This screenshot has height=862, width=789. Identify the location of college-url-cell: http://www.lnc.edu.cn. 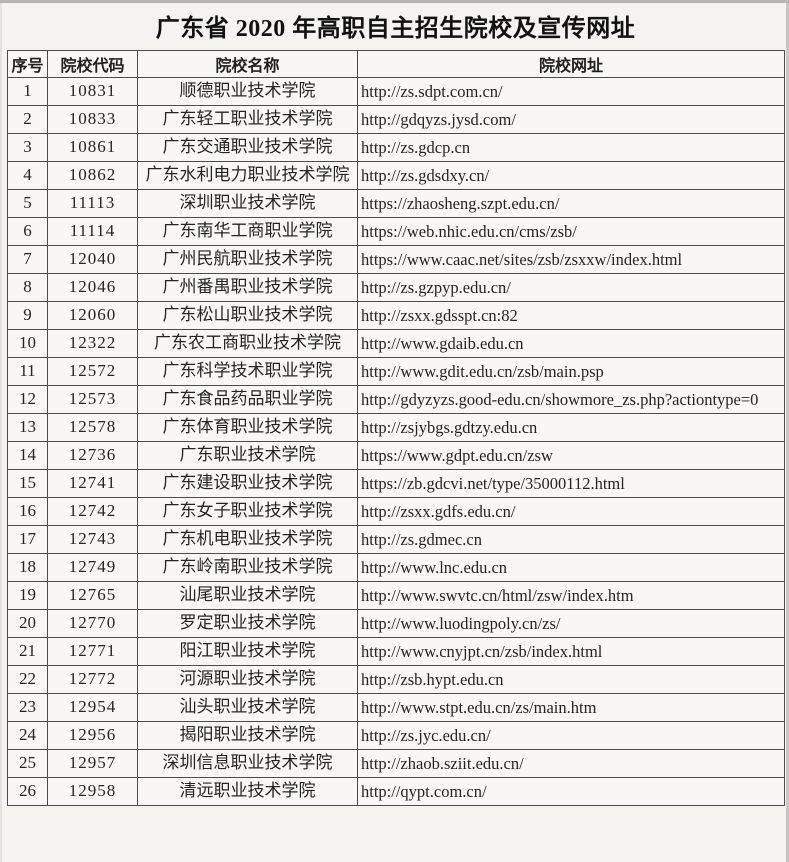
(571, 567).